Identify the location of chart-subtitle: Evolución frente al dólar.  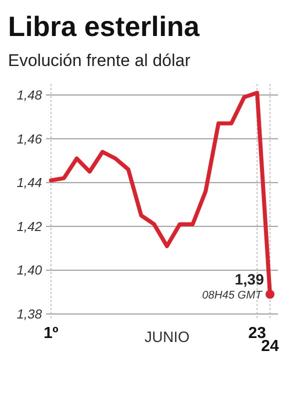
(99, 60).